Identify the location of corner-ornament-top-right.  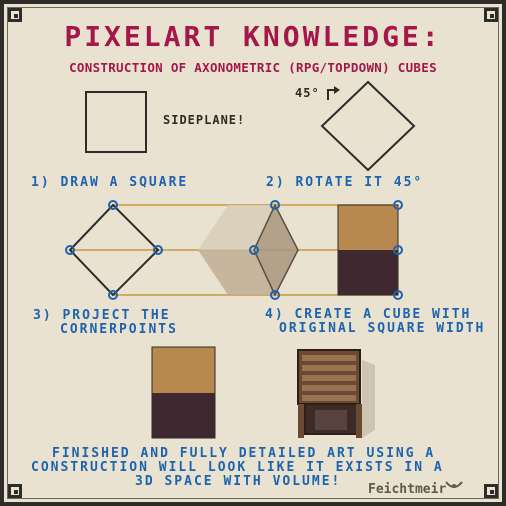
(491, 15).